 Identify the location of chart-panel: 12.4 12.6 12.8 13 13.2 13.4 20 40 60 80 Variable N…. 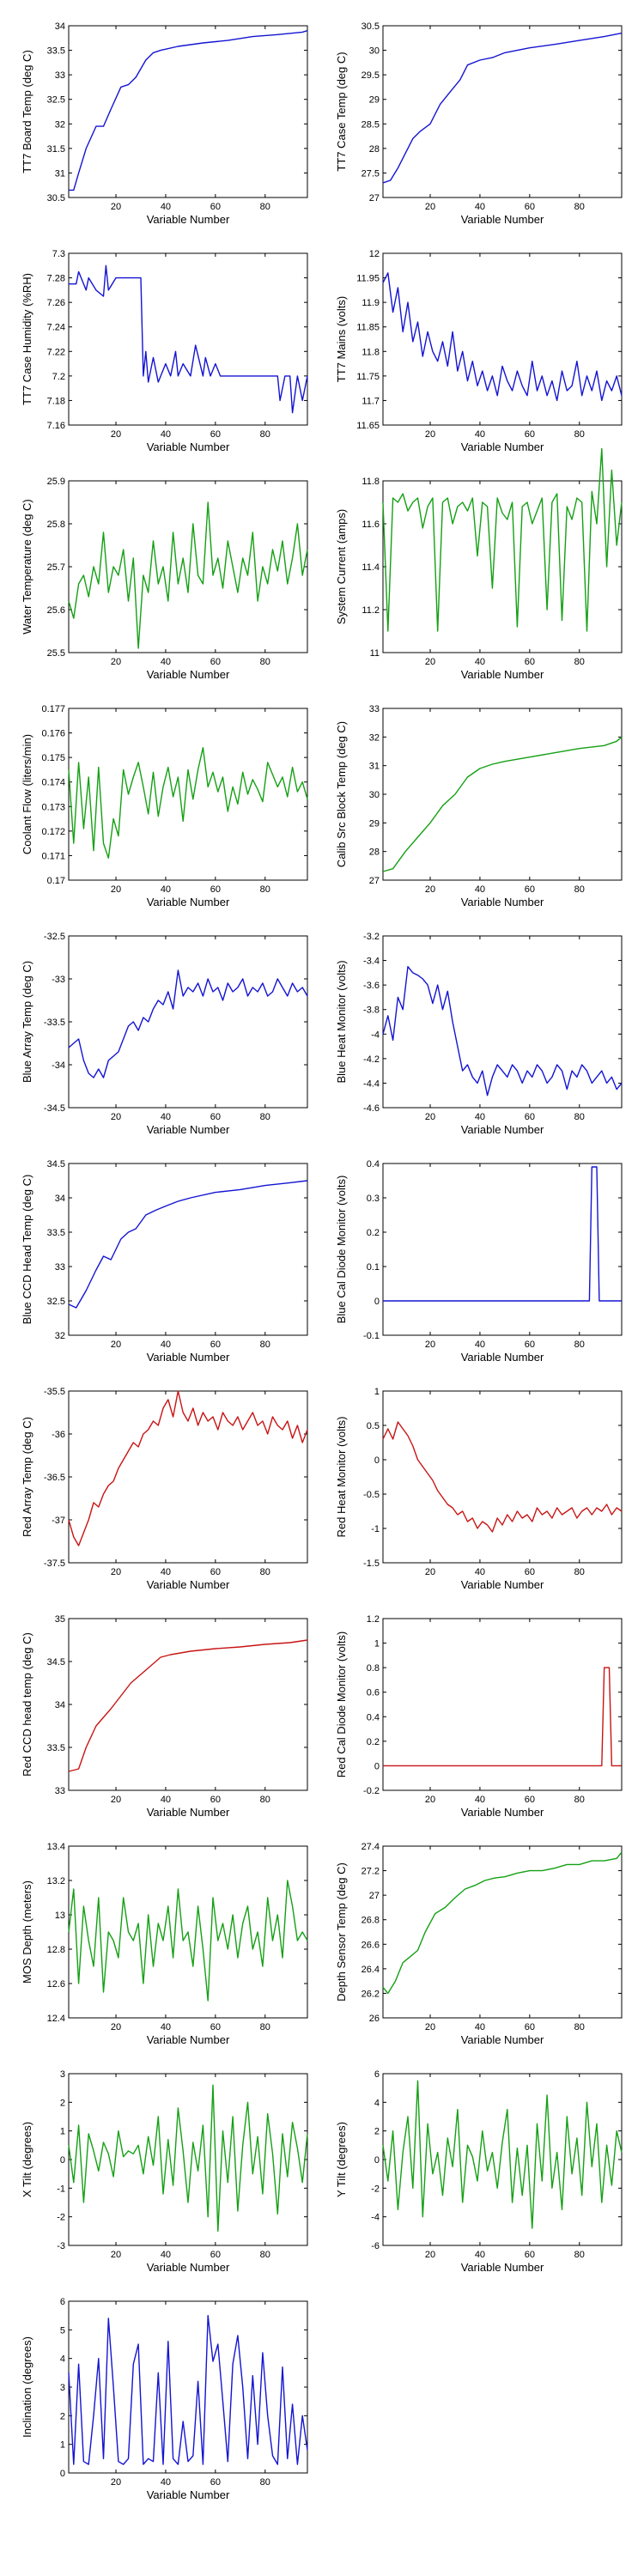
(164, 1944).